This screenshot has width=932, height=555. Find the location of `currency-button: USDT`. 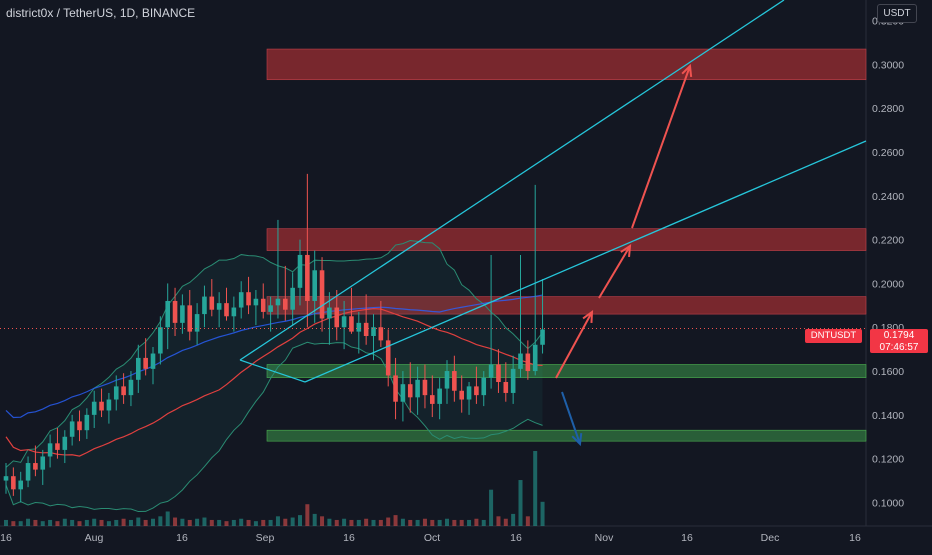

currency-button: USDT is located at coordinates (897, 13).